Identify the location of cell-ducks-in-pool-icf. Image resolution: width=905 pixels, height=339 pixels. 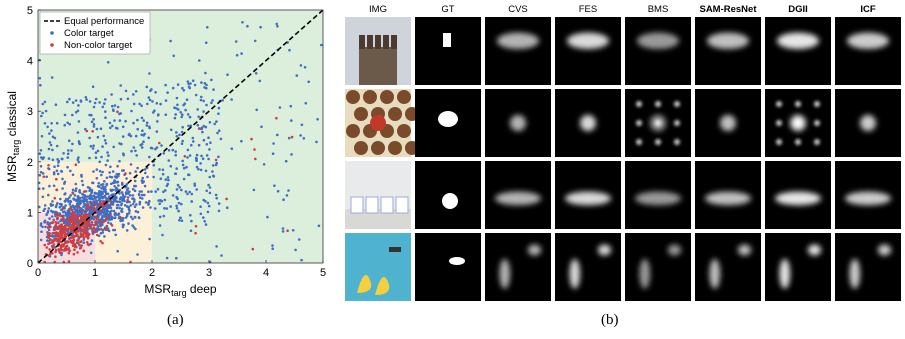
(868, 267).